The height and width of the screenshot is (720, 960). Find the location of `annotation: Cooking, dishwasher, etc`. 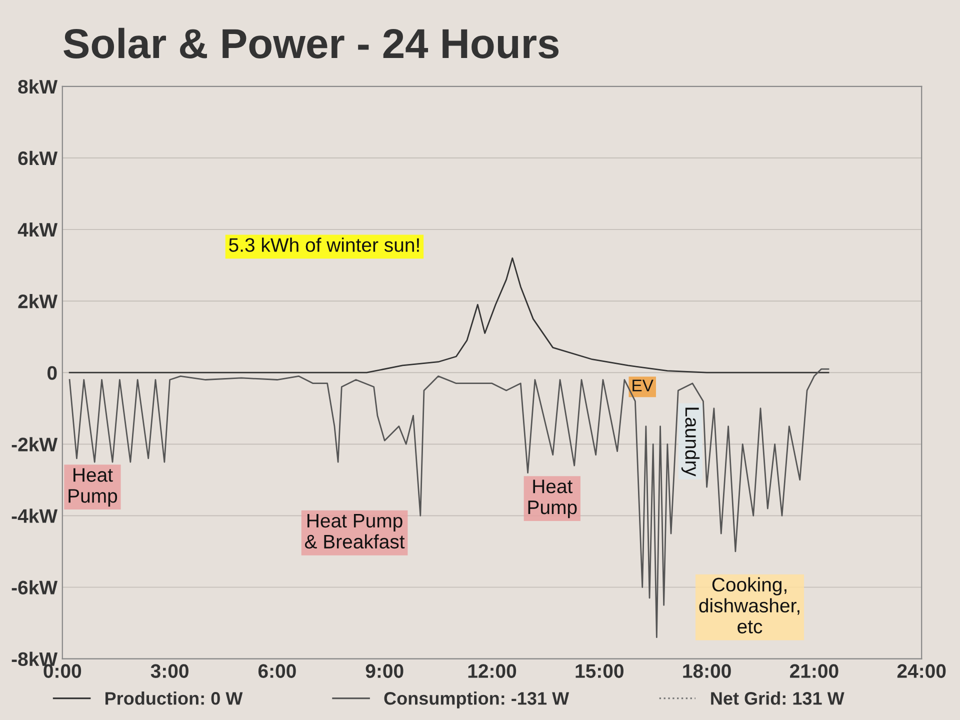

annotation: Cooking, dishwasher, etc is located at coordinates (749, 605).